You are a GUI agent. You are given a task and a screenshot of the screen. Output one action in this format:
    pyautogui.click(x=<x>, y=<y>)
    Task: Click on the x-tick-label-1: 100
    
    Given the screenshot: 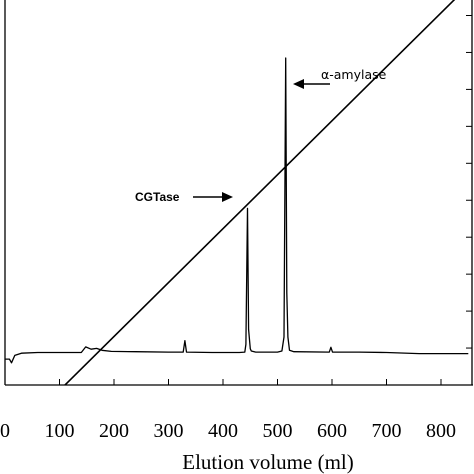 What is the action you would take?
    pyautogui.click(x=60, y=431)
    